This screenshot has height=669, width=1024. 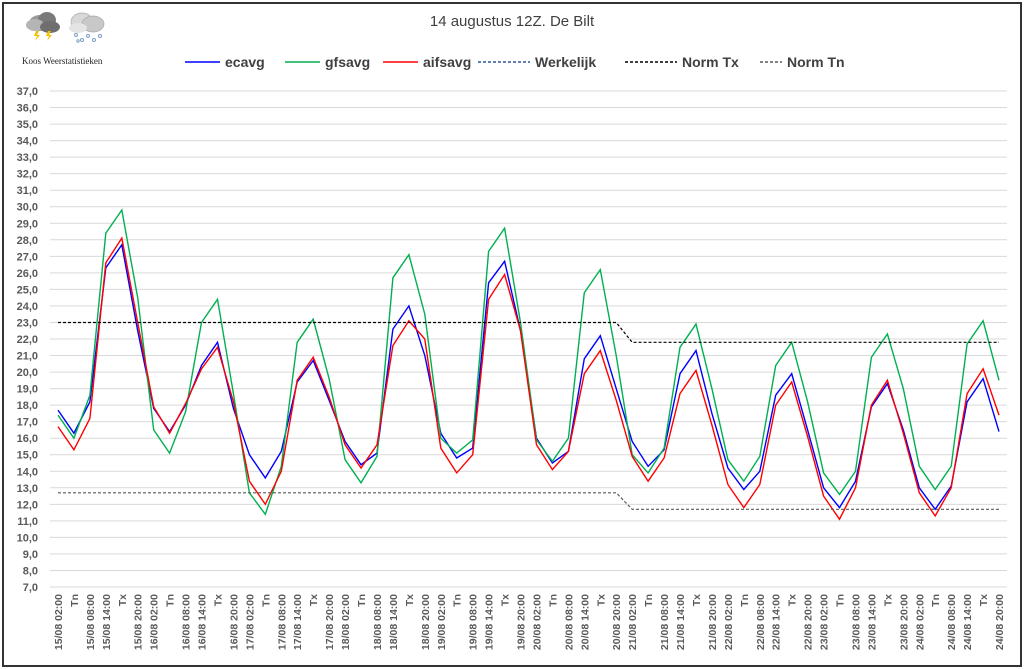 I want to click on x-tick-label: 16/08 02:00, so click(x=155, y=622).